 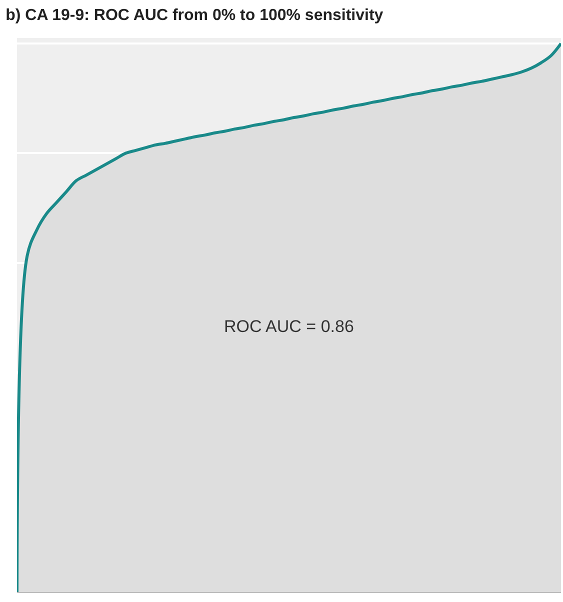 What do you see at coordinates (195, 15) in the screenshot?
I see `chart-title: b) CA 19-9: ROC AUC from 0% to 100% sensitivity` at bounding box center [195, 15].